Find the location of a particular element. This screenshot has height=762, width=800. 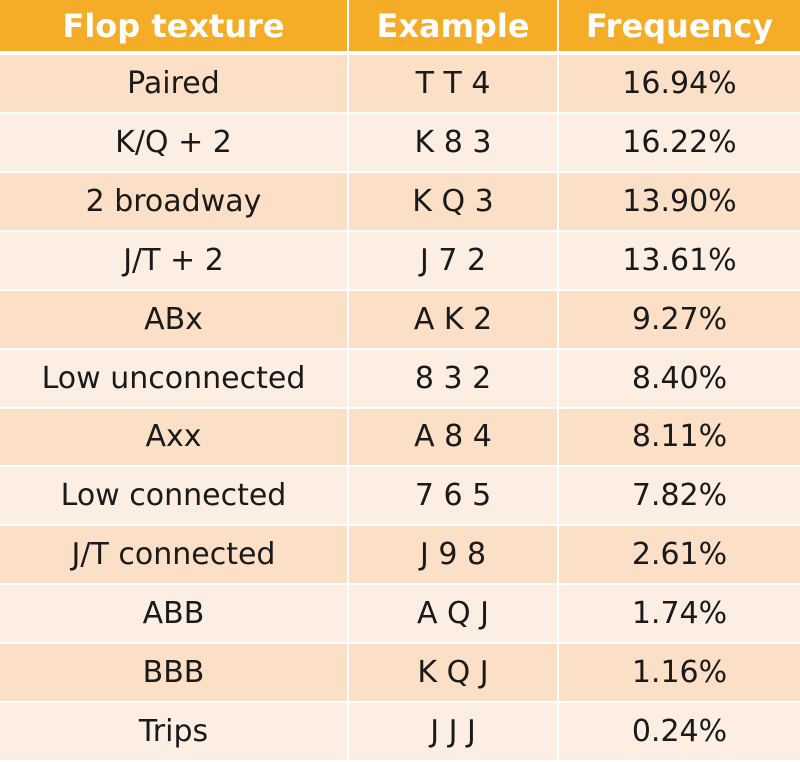

table-cell-example: K 8 3 is located at coordinates (454, 143).